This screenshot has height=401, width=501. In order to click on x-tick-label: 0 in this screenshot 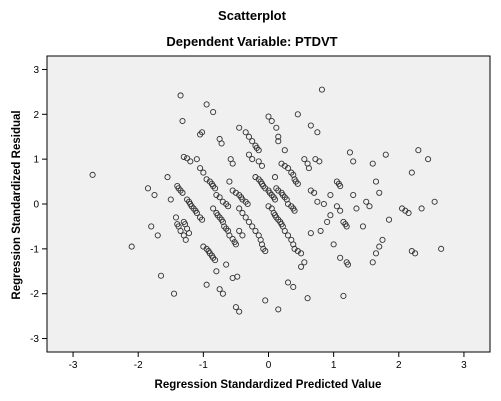, I will do `click(269, 365)`.